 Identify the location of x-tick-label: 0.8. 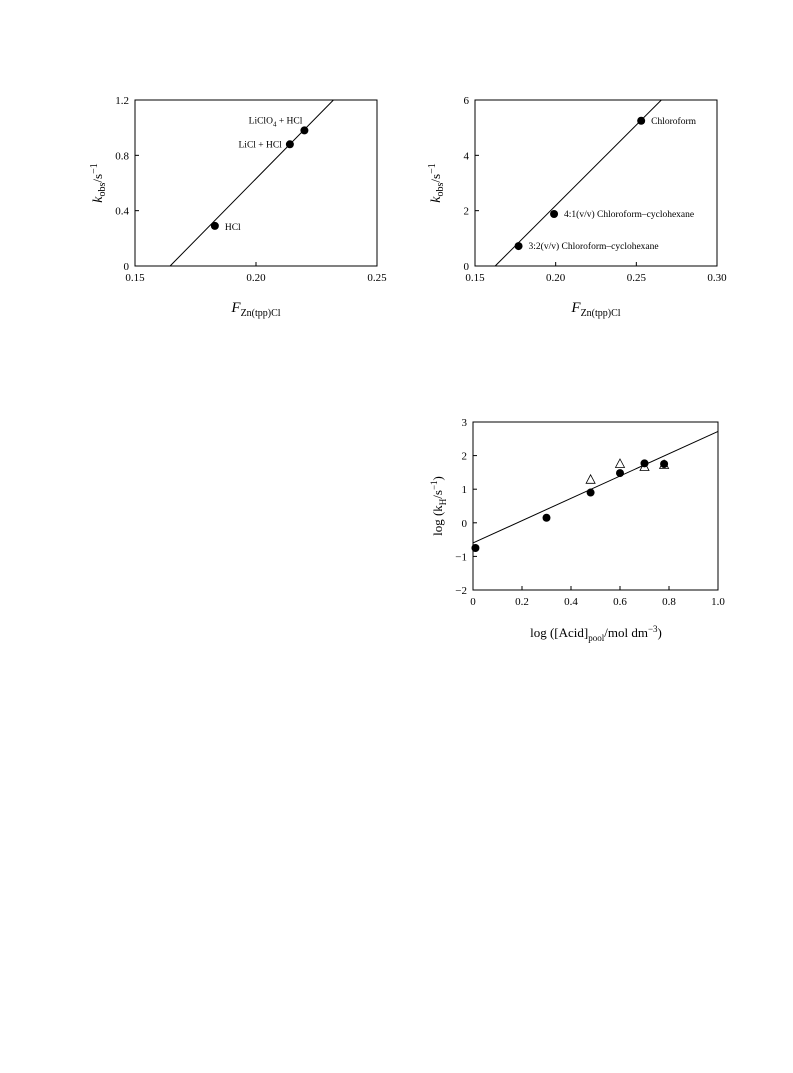
(669, 602).